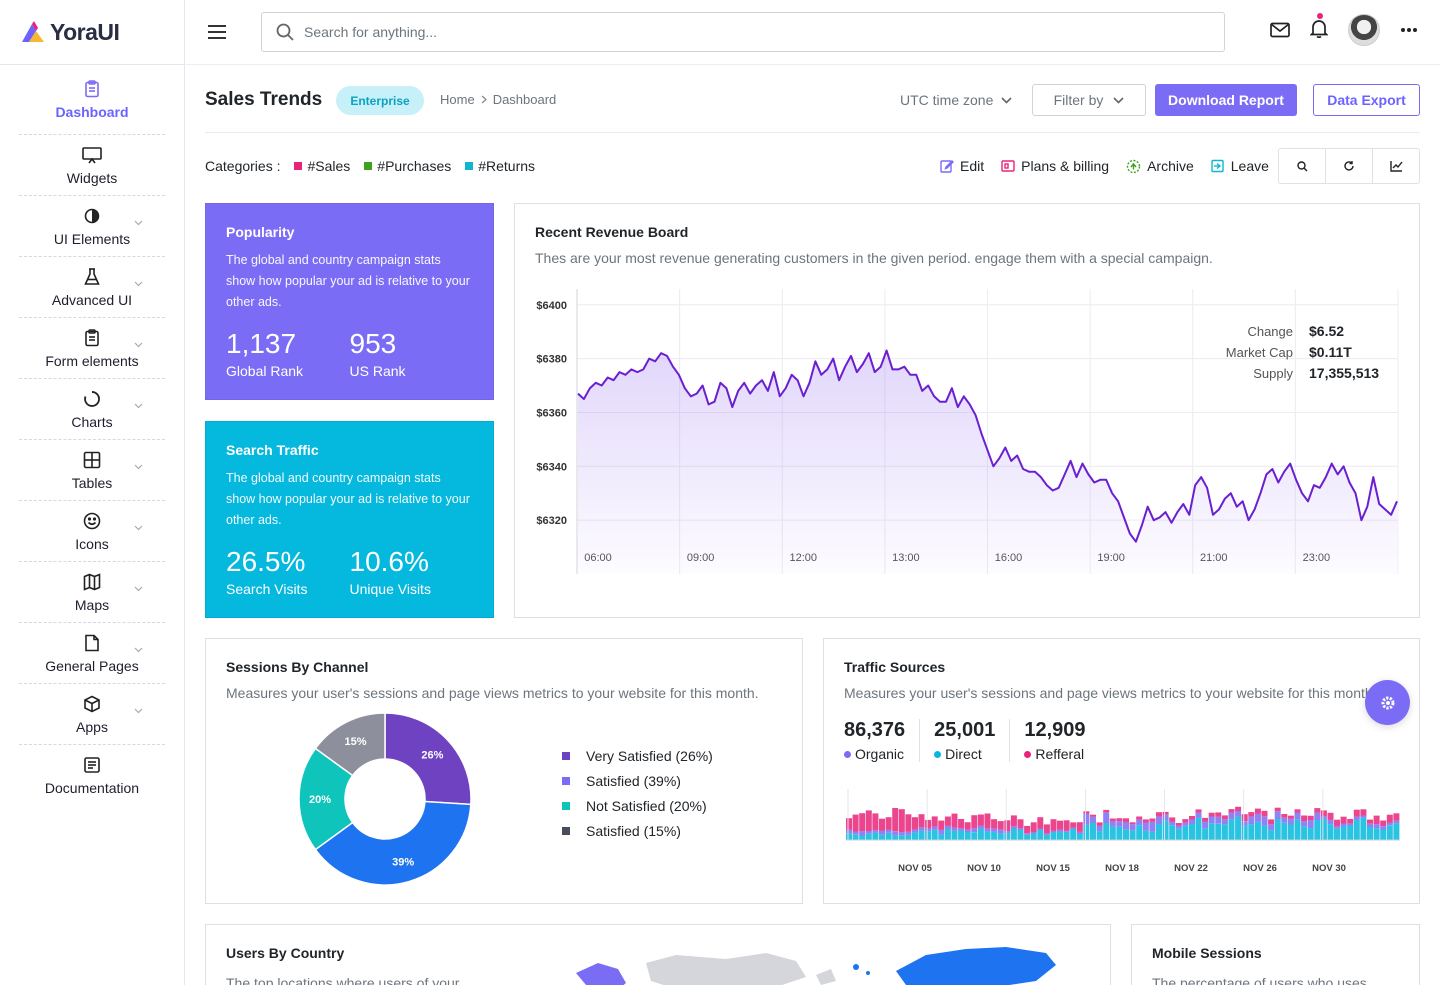  What do you see at coordinates (1396, 166) in the screenshot?
I see `trend-button` at bounding box center [1396, 166].